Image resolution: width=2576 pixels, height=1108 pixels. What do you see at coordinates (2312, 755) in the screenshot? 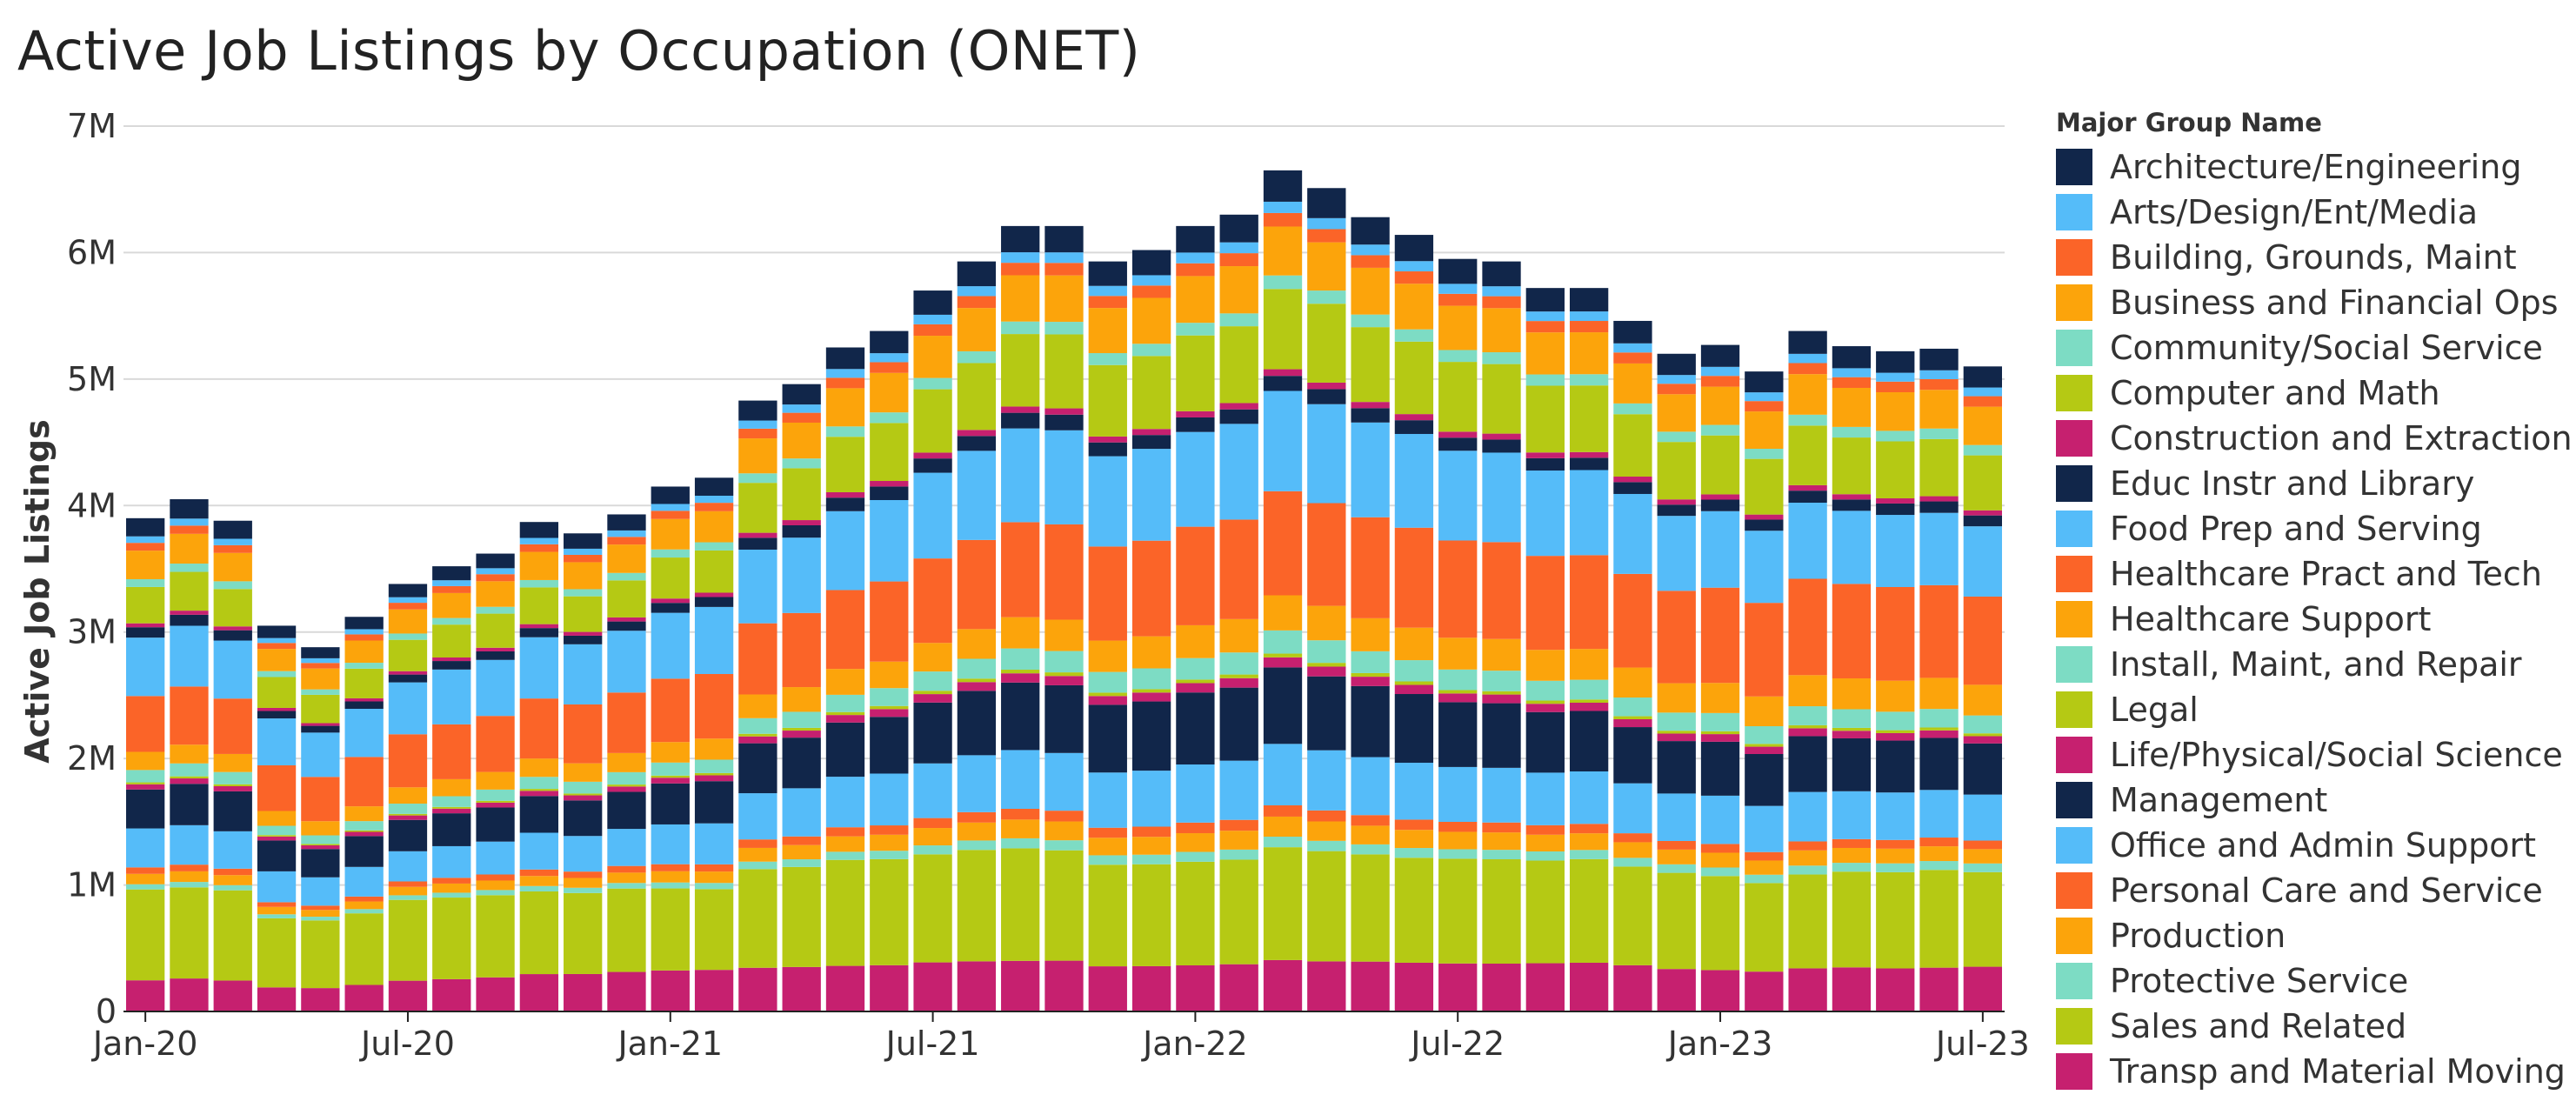
I see `legend-item: Life/Physical/Social Science` at bounding box center [2312, 755].